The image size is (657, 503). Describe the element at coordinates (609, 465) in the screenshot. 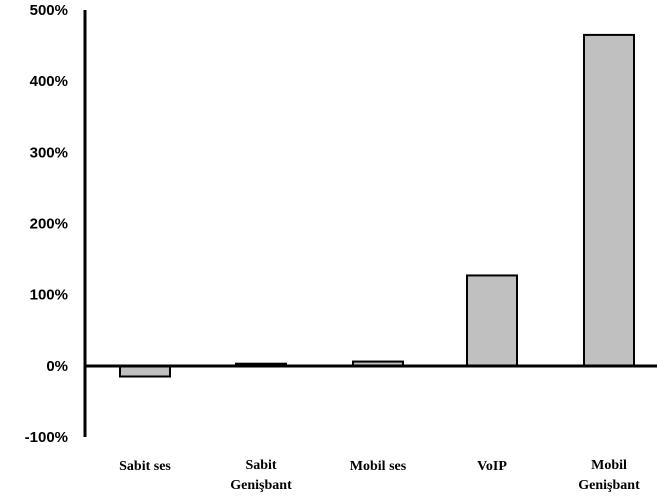

I see `x-tick-label-line: Mobil` at that location.